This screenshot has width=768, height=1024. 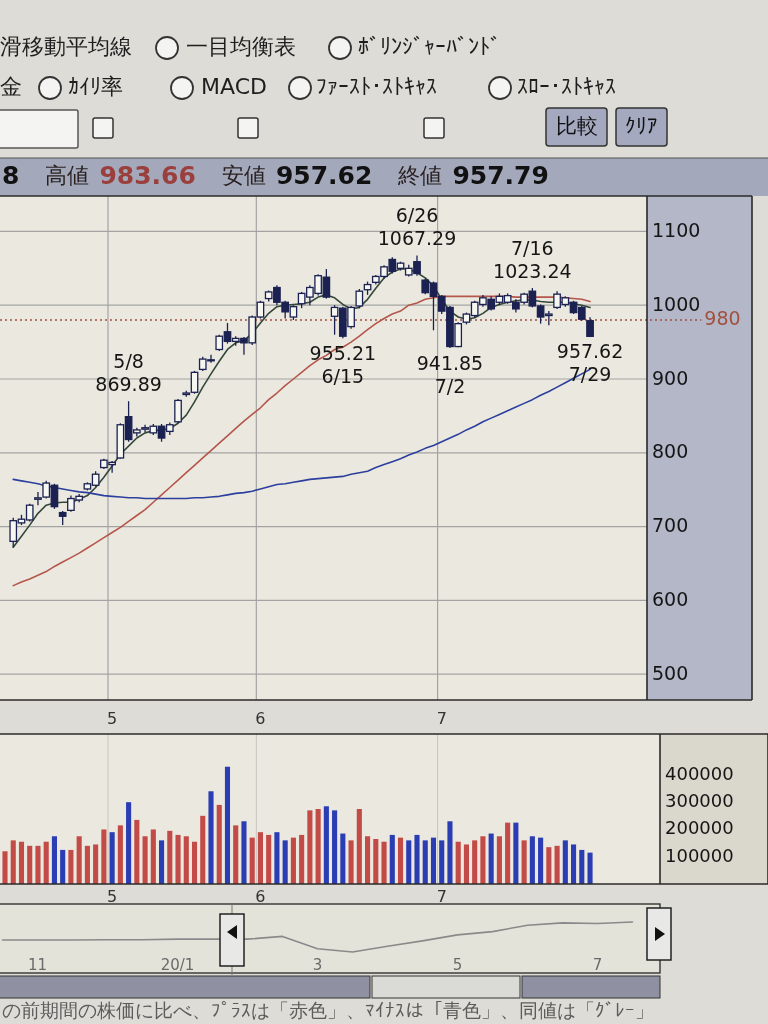 What do you see at coordinates (317, 964) in the screenshot?
I see `x-tick-label: 3` at bounding box center [317, 964].